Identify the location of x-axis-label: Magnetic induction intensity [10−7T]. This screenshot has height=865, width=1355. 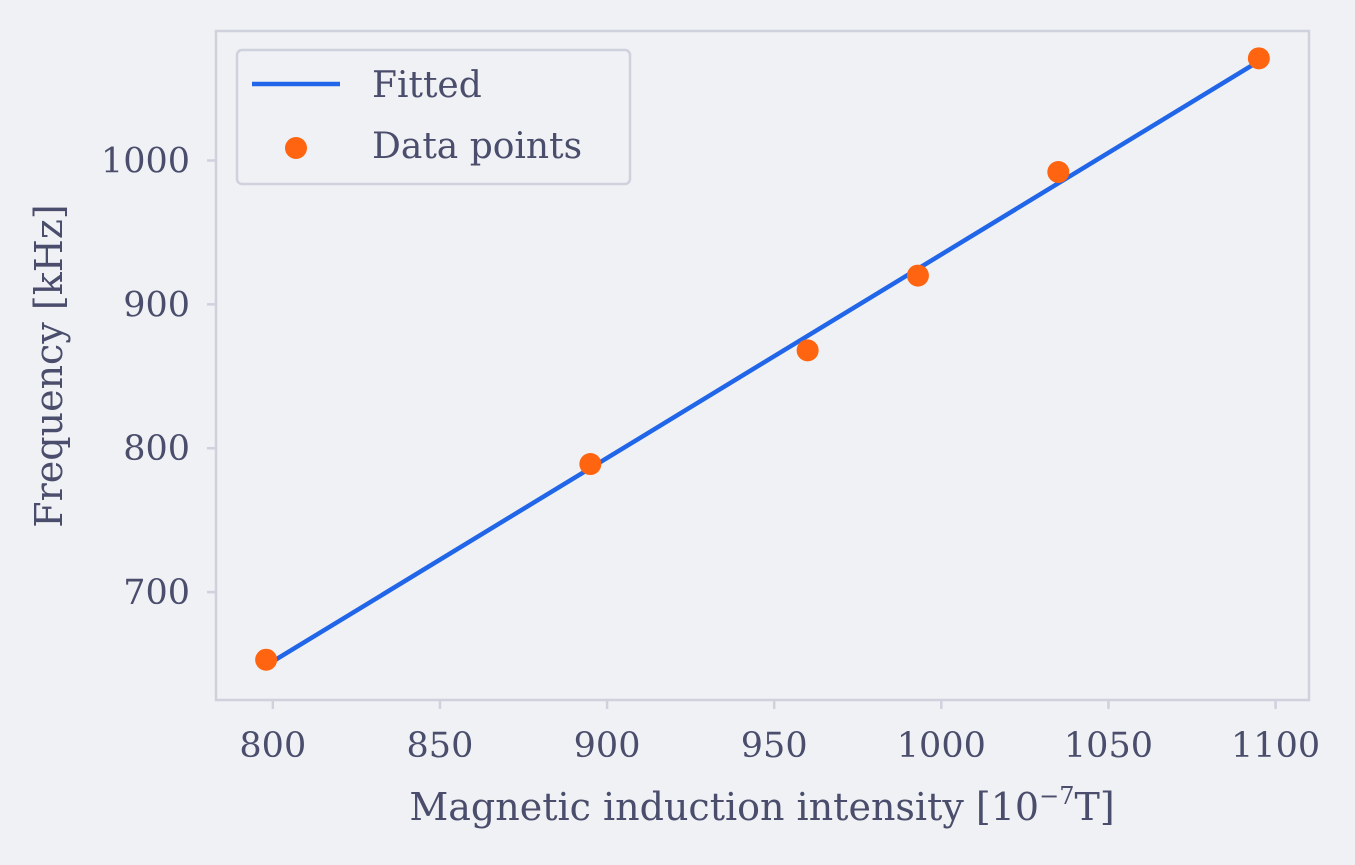
(761, 805).